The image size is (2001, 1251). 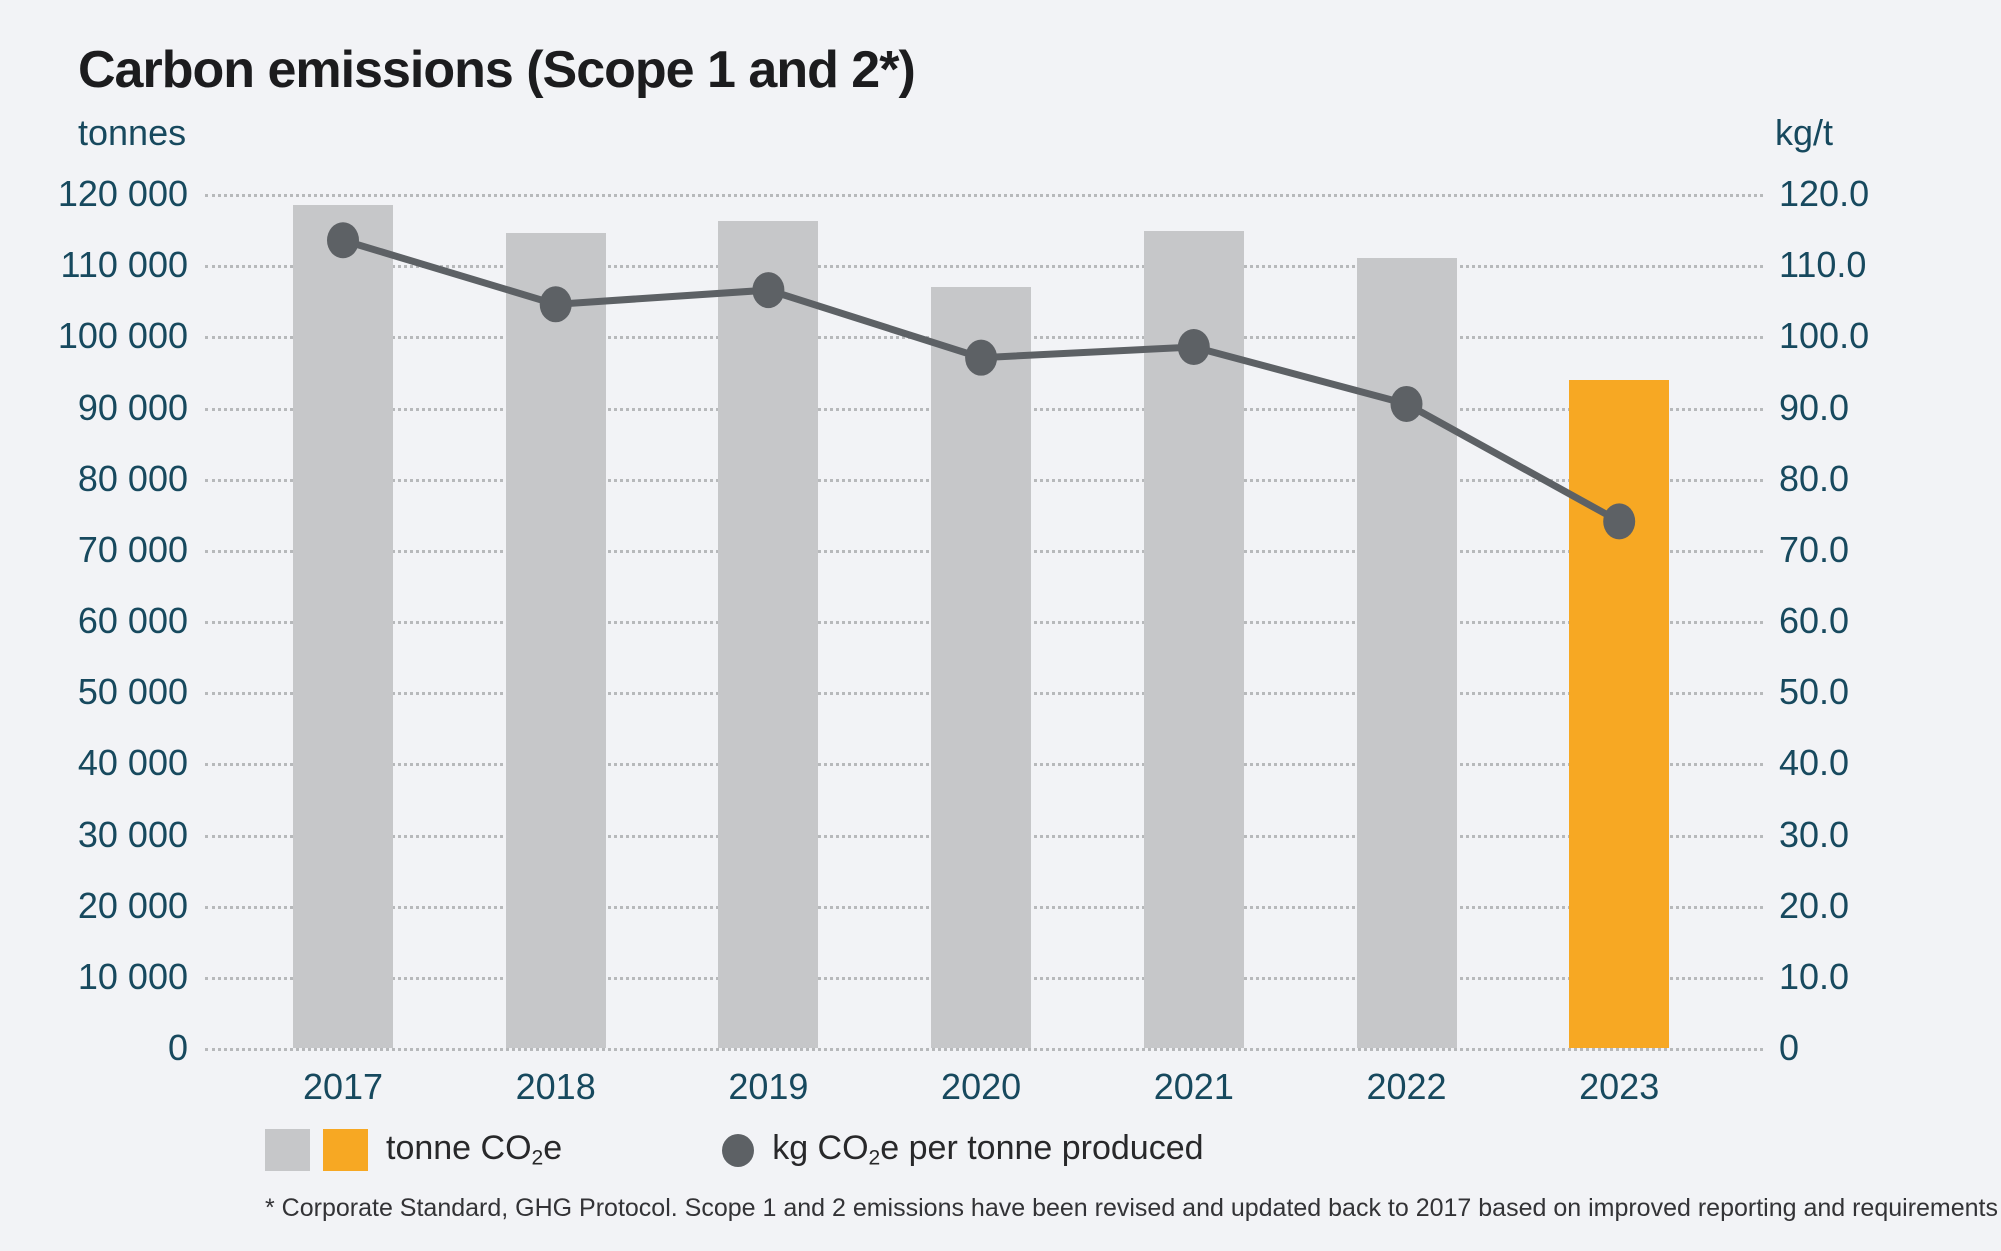 I want to click on left-axis-tick-label: 50 000, so click(x=132, y=691).